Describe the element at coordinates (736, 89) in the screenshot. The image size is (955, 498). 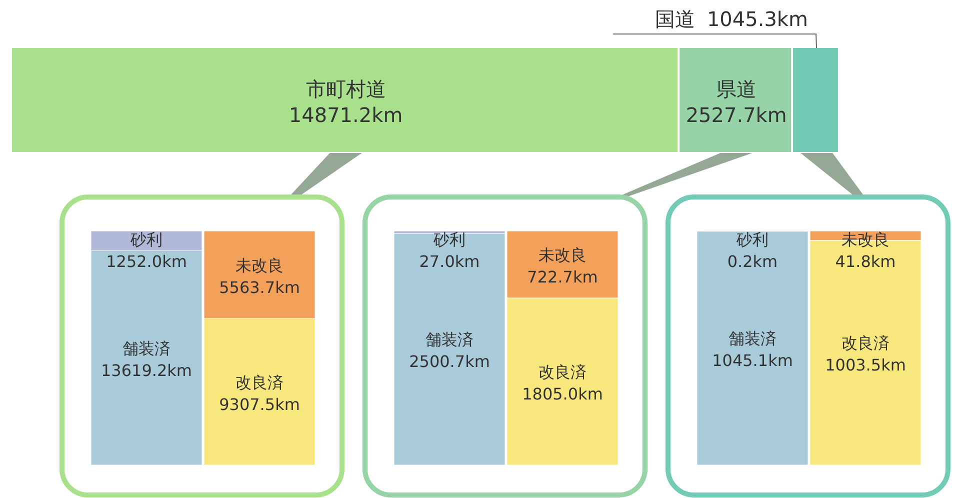
I see `series-label: 県道` at that location.